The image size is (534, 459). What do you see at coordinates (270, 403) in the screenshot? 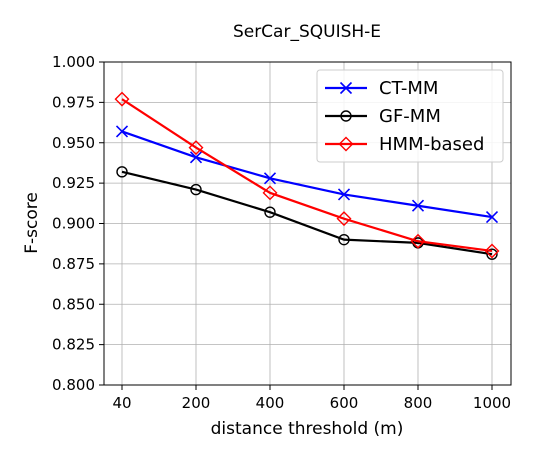
I see `x-tick-label: 400` at bounding box center [270, 403].